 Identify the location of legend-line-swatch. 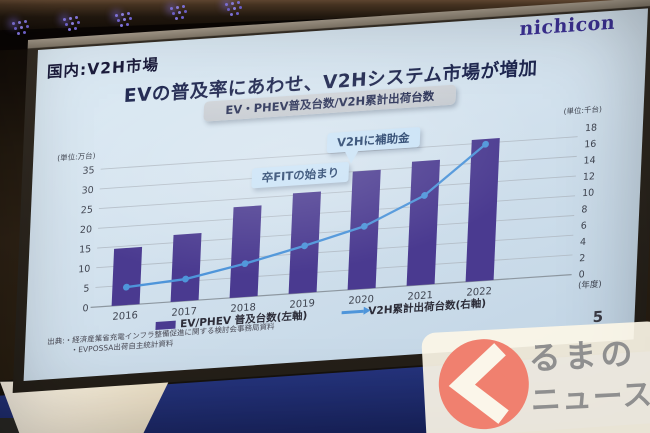
(356, 310).